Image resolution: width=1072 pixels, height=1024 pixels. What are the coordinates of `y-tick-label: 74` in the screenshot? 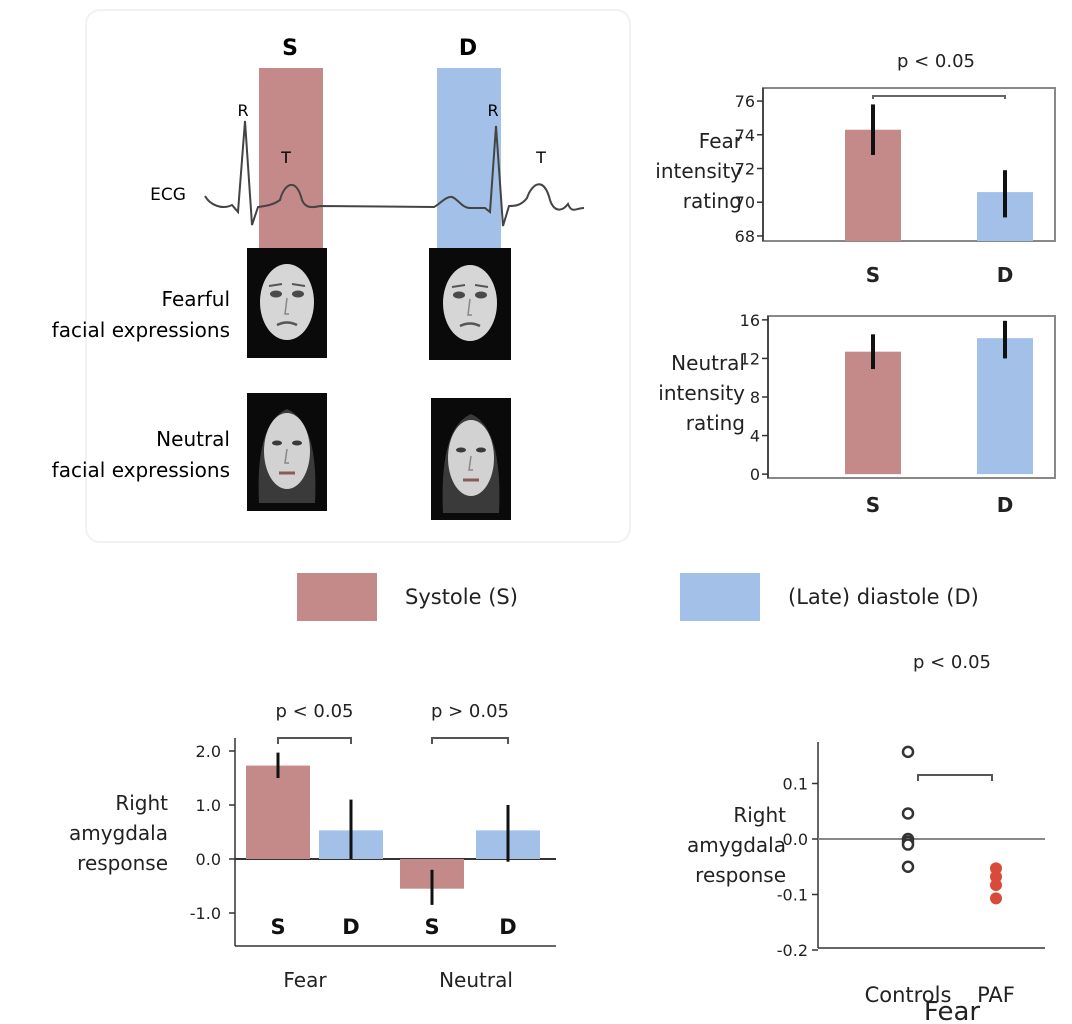 It's located at (745, 135).